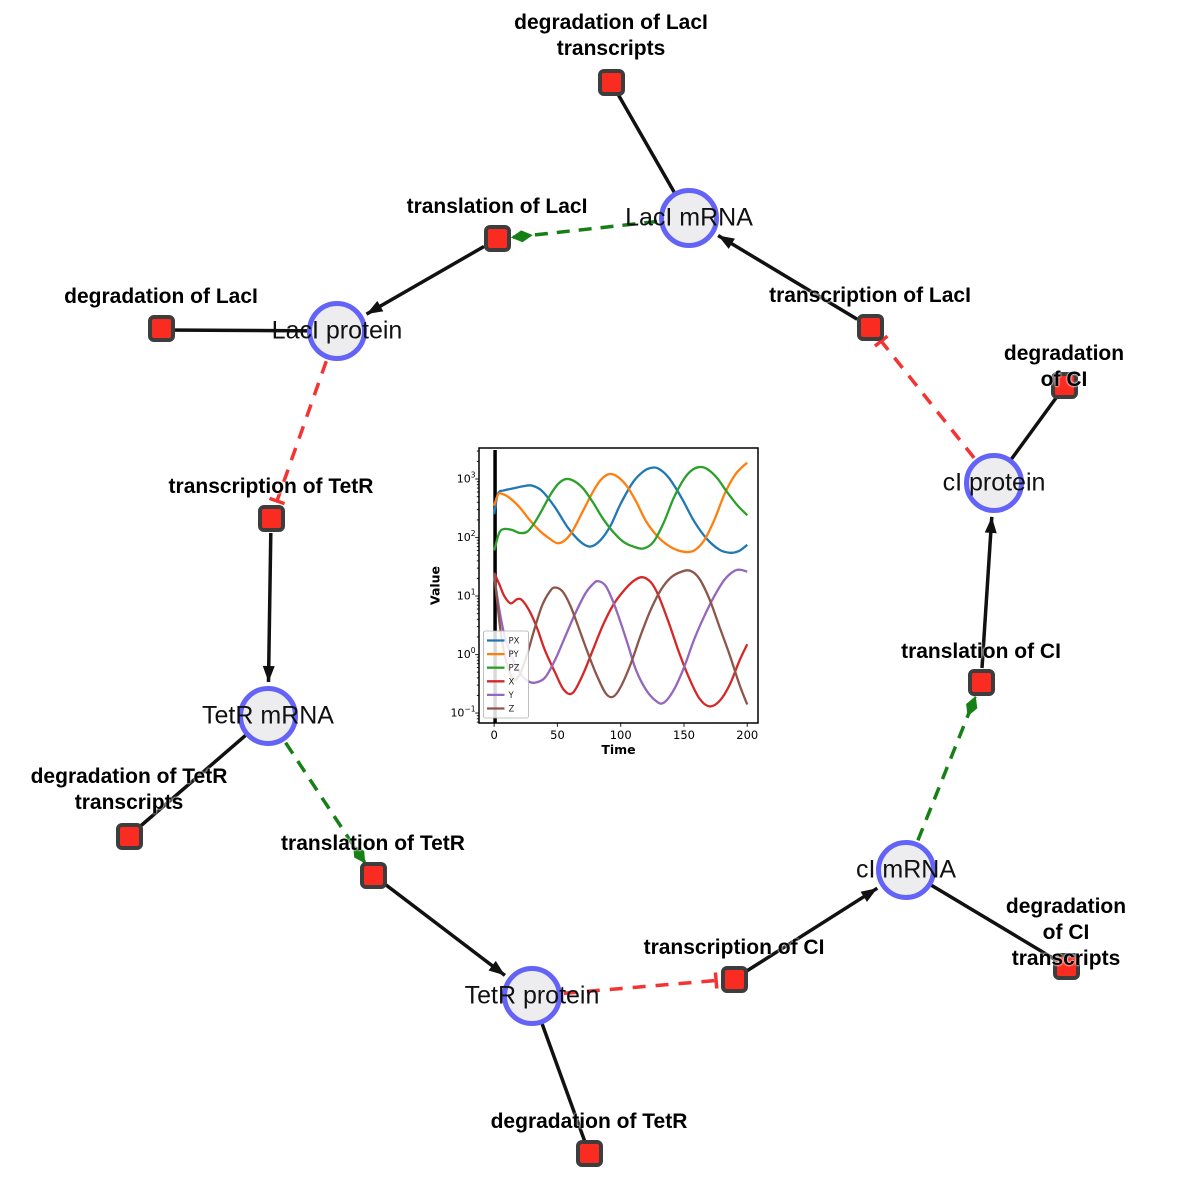 The width and height of the screenshot is (1189, 1200). I want to click on edge-inhibition-ci-protein-to-transcription-laci, so click(924, 396).